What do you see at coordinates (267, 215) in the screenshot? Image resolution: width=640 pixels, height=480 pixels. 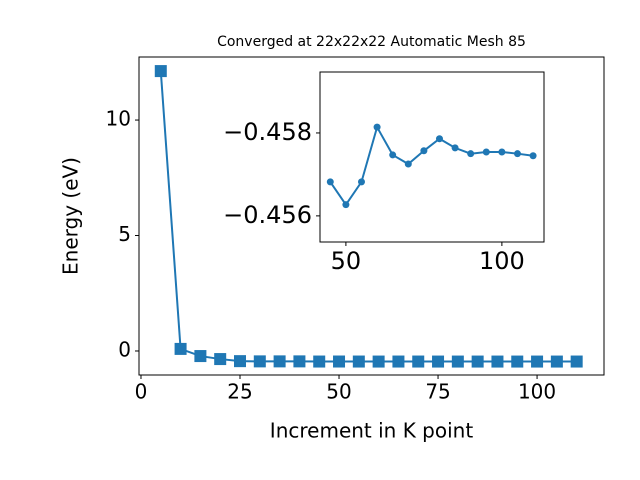 I see `y-tick-label: −0.456` at bounding box center [267, 215].